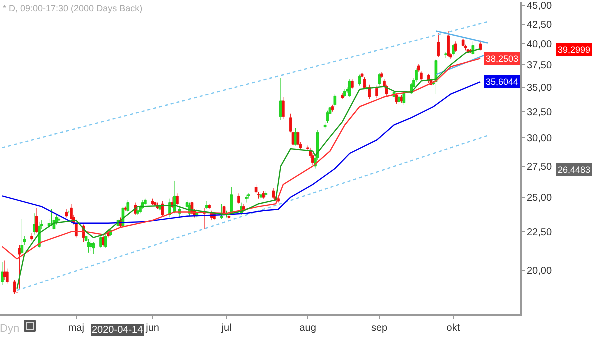 The width and height of the screenshot is (600, 338). I want to click on text: 39,2999, so click(574, 50).